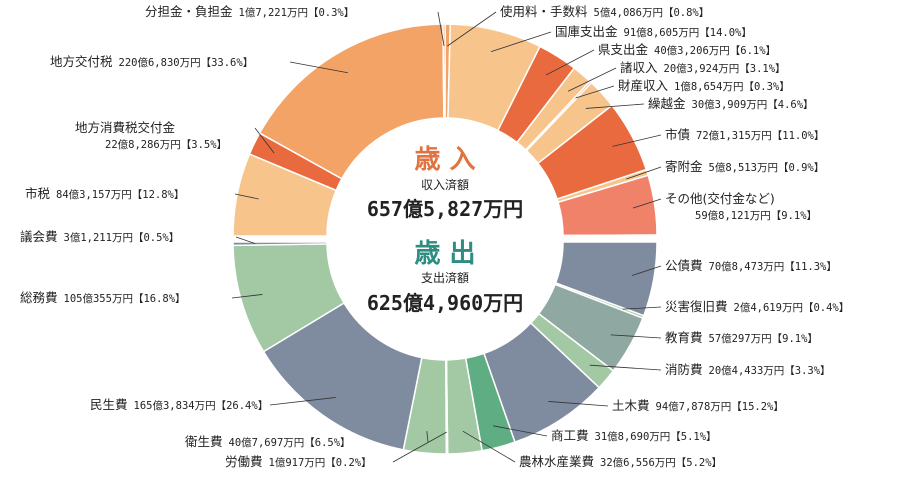 This screenshot has width=915, height=477. Describe the element at coordinates (204, 441) in the screenshot. I see `expenditure-label-name: 衛生費` at that location.